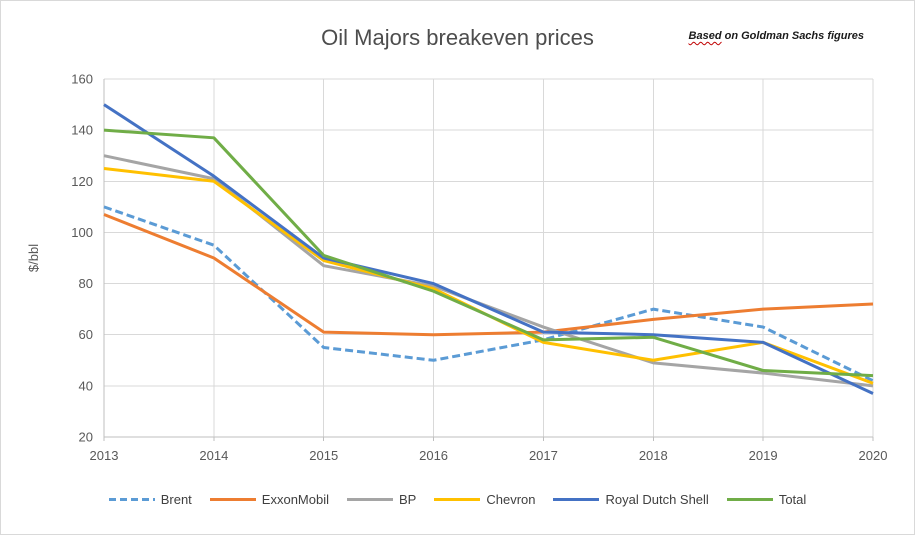 This screenshot has height=535, width=915. What do you see at coordinates (873, 455) in the screenshot?
I see `x-tick-label: 2020` at bounding box center [873, 455].